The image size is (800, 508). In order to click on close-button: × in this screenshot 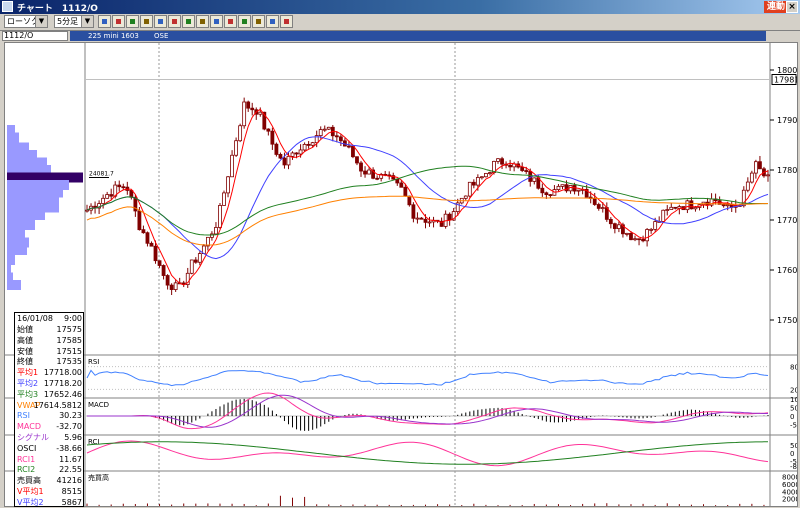, I will do `click(792, 7)`.